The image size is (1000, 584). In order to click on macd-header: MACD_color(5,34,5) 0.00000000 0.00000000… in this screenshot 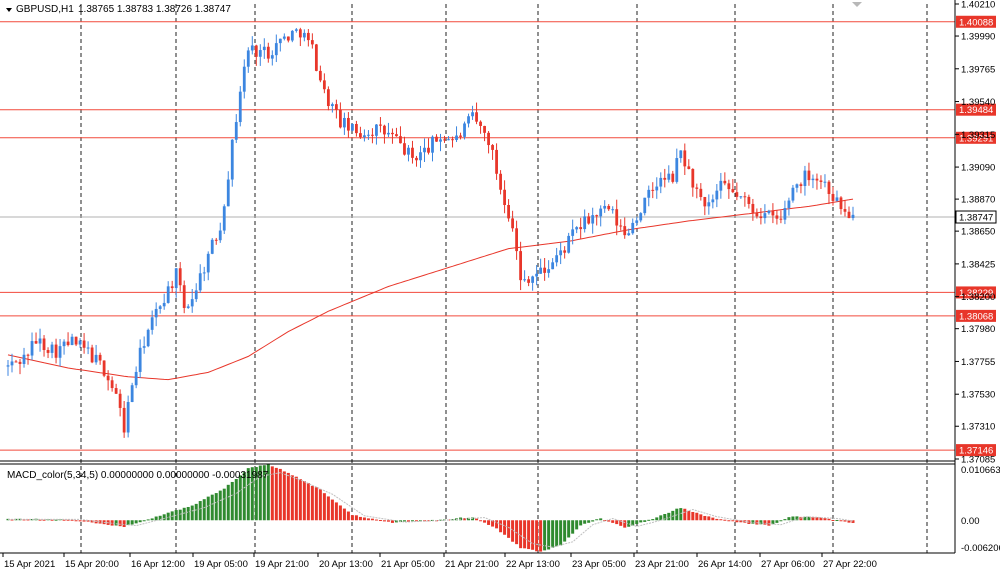, I will do `click(138, 475)`.